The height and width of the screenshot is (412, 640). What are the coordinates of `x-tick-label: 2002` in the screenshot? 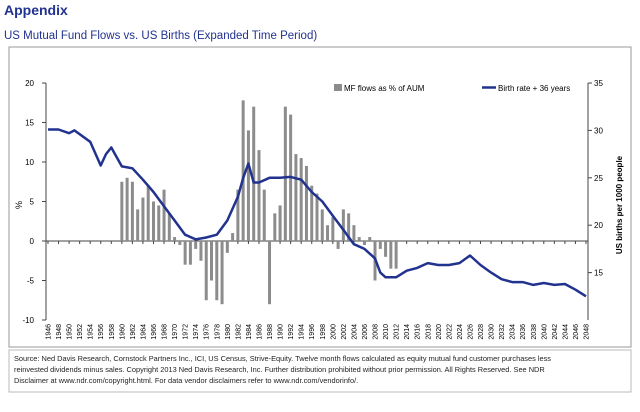 It's located at (344, 332).